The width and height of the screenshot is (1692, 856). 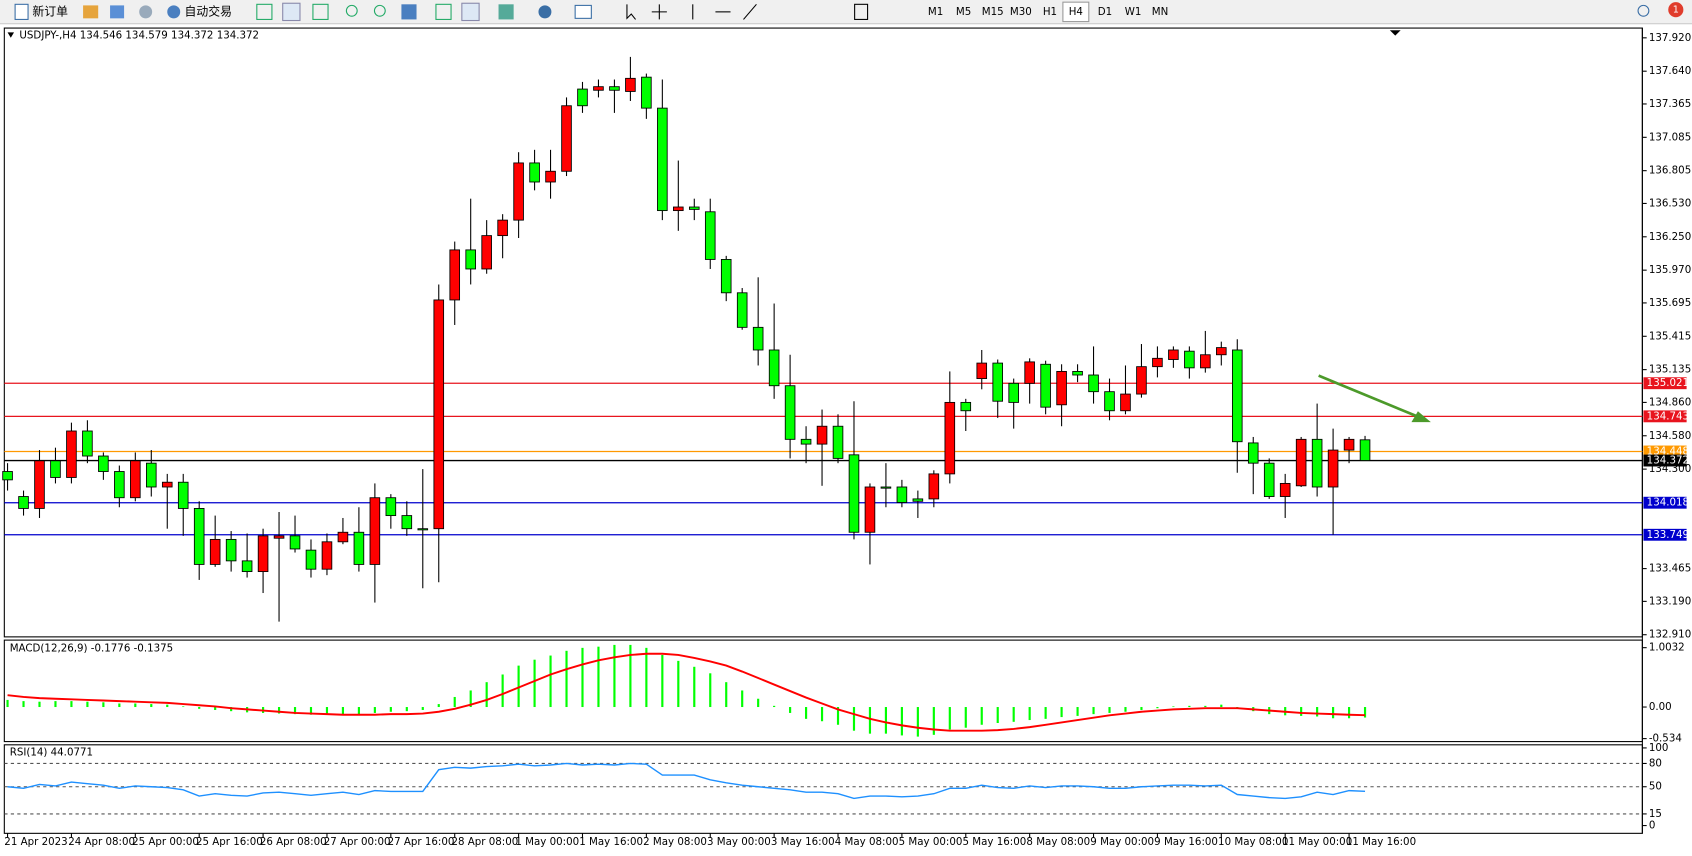 What do you see at coordinates (861, 11) in the screenshot?
I see `text-tool` at bounding box center [861, 11].